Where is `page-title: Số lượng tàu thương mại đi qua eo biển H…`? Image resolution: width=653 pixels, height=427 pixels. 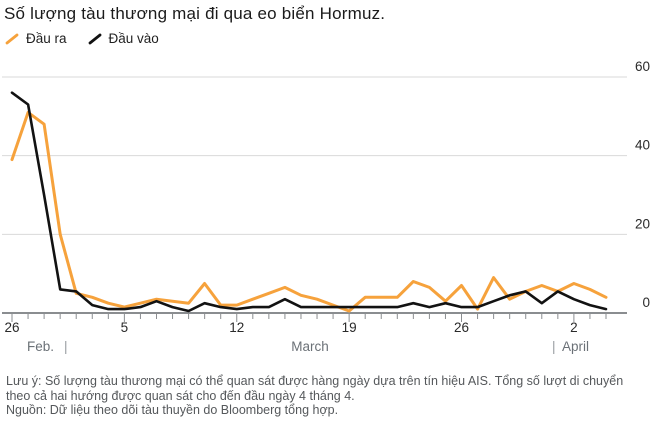 page-title: Số lượng tàu thương mại đi qua eo biển H… is located at coordinates (195, 13).